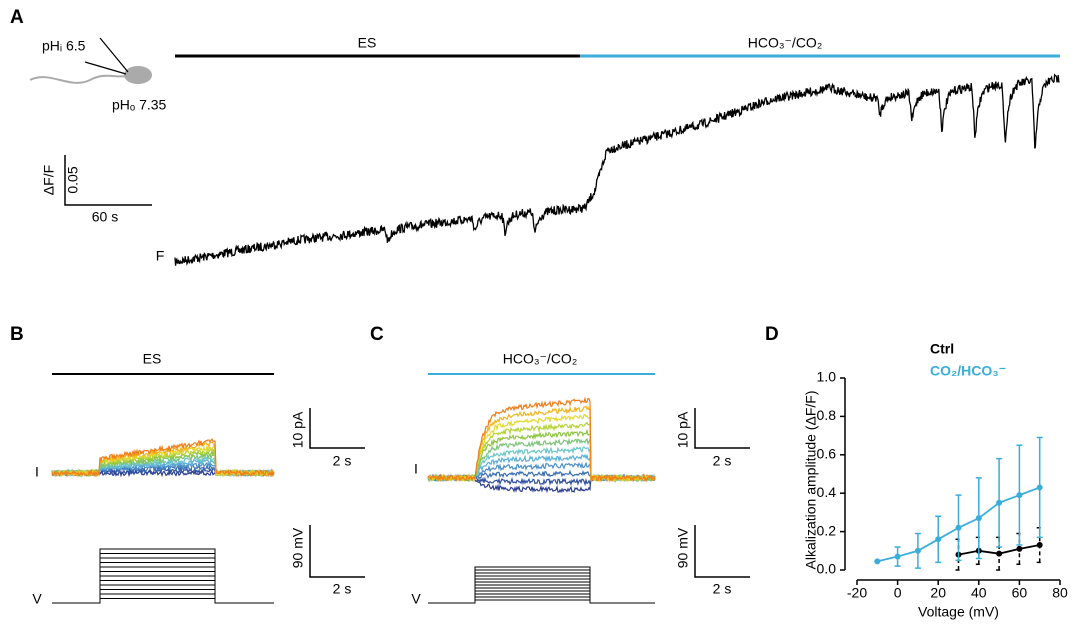 The height and width of the screenshot is (626, 1078). Describe the element at coordinates (938, 593) in the screenshot. I see `x-tick-label: 20` at that location.